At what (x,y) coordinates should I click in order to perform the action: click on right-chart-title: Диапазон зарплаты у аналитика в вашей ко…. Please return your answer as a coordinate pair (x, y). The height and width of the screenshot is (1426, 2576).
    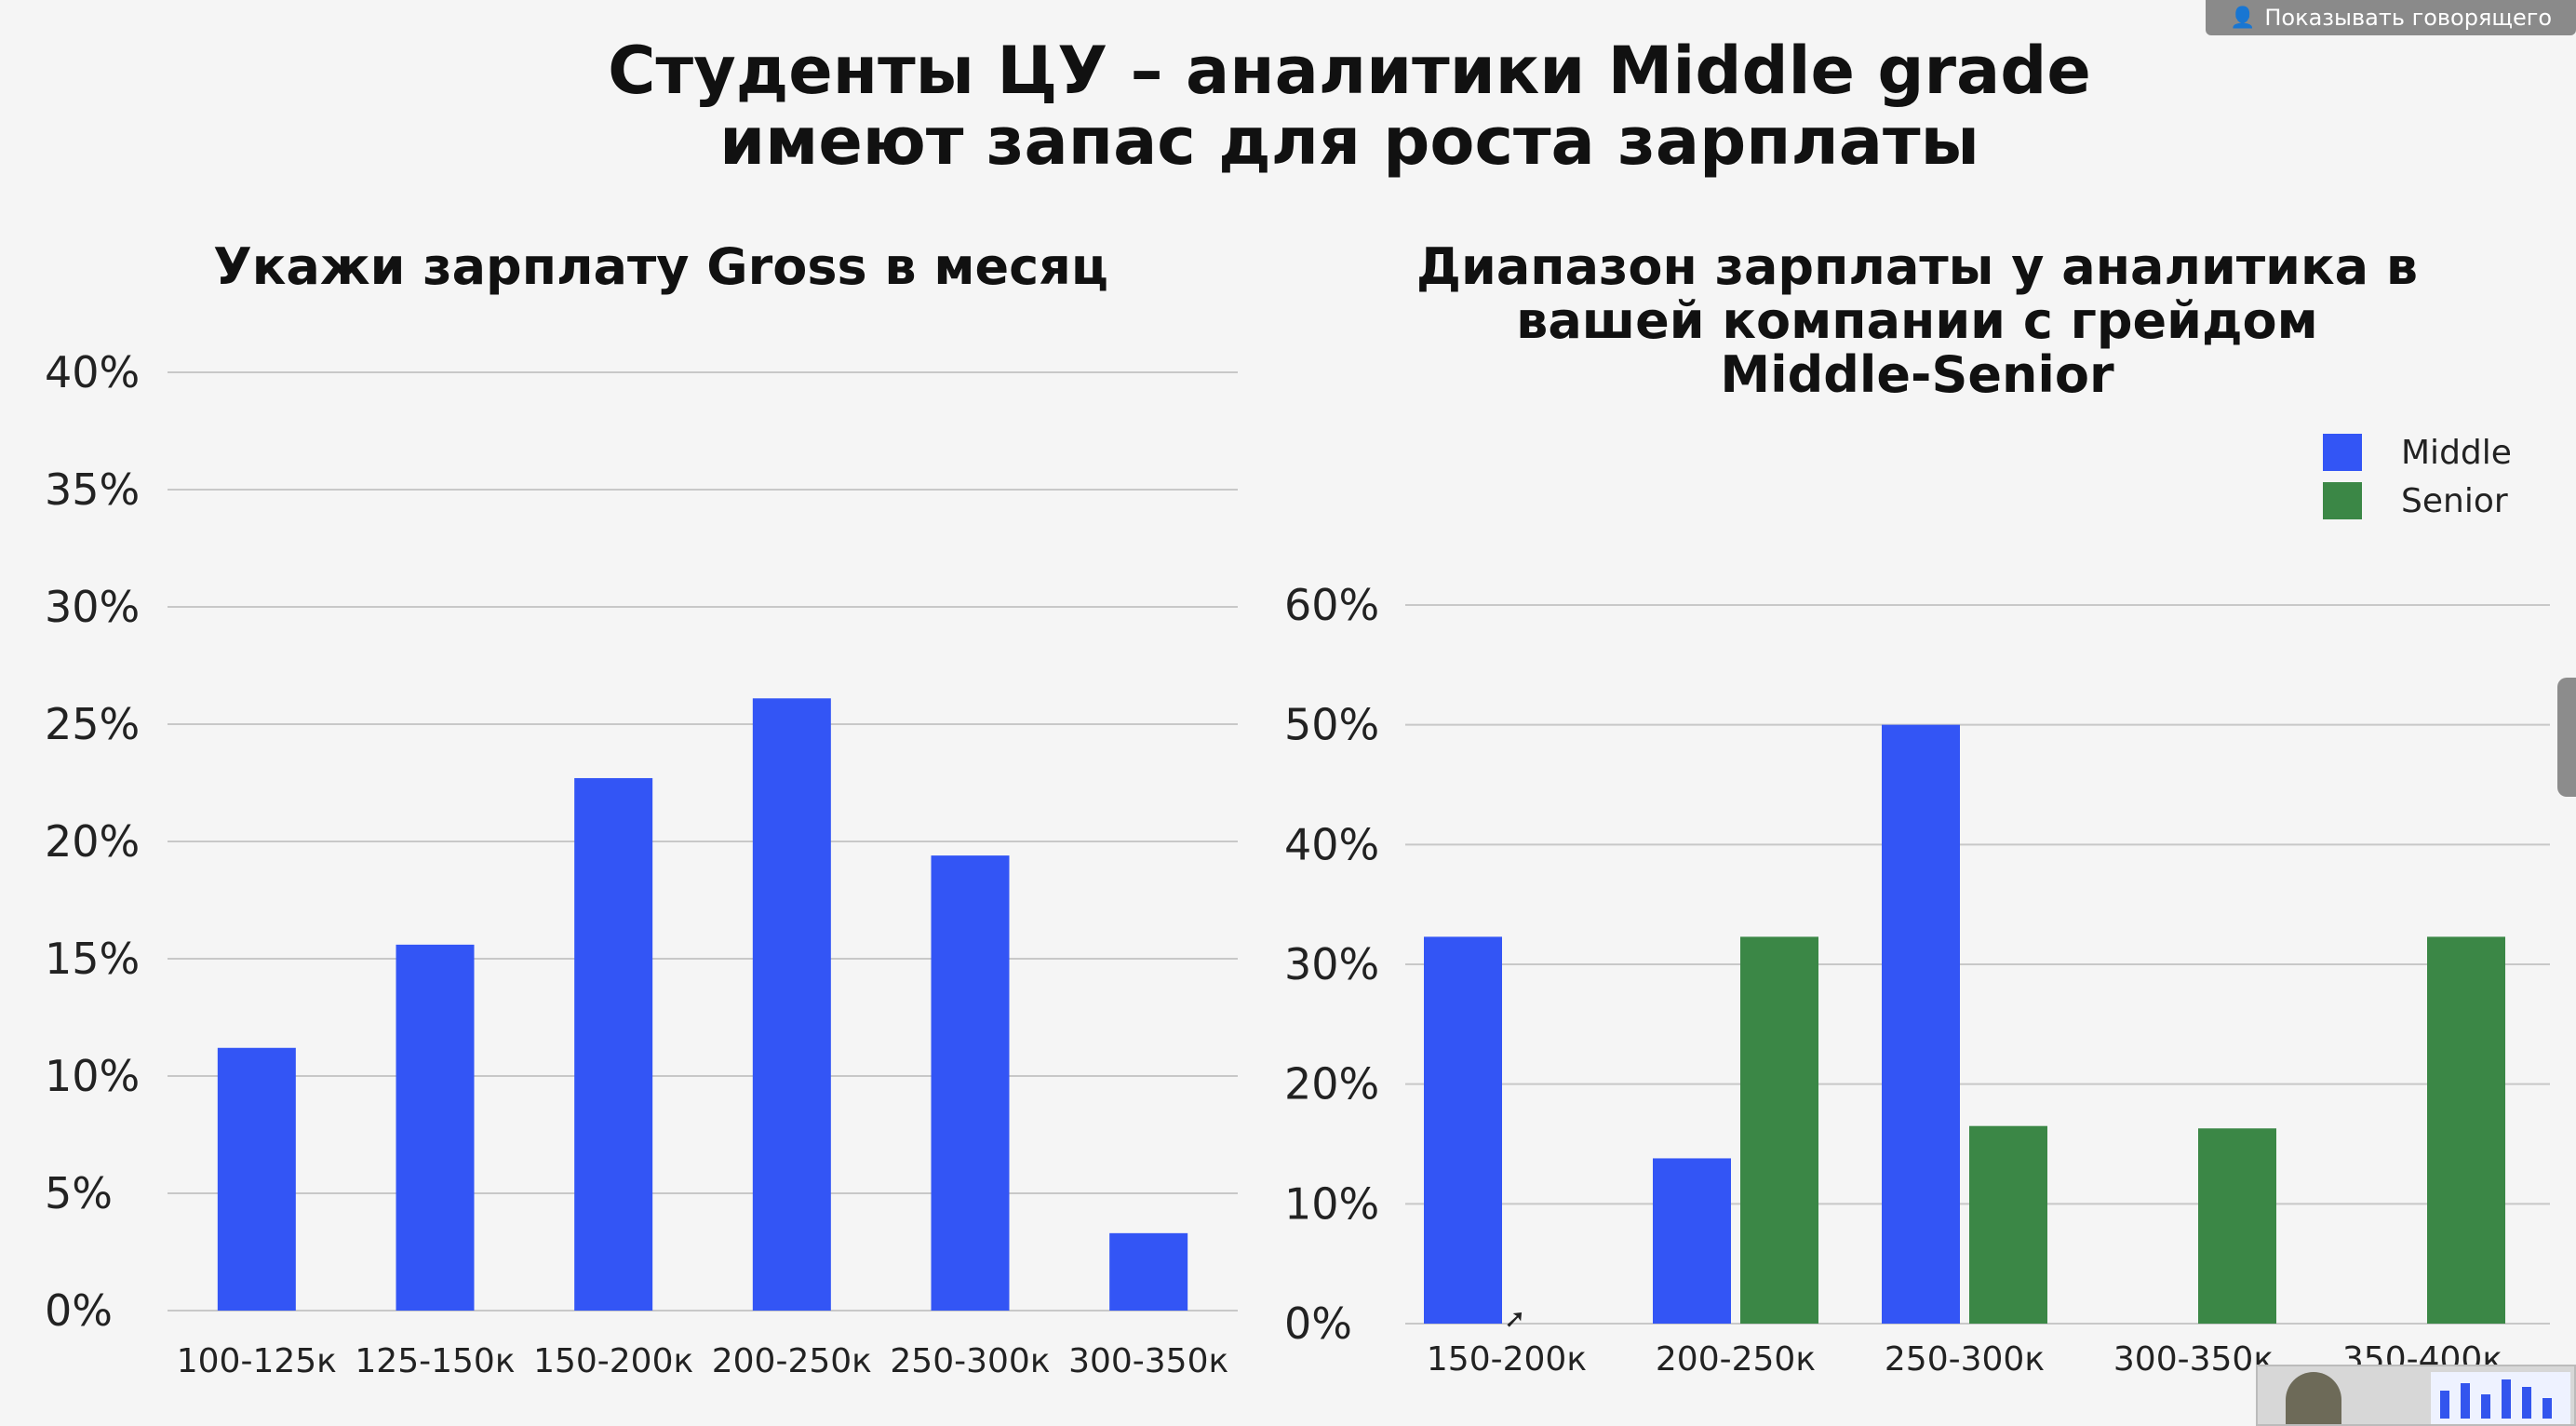
    Looking at the image, I should click on (1917, 321).